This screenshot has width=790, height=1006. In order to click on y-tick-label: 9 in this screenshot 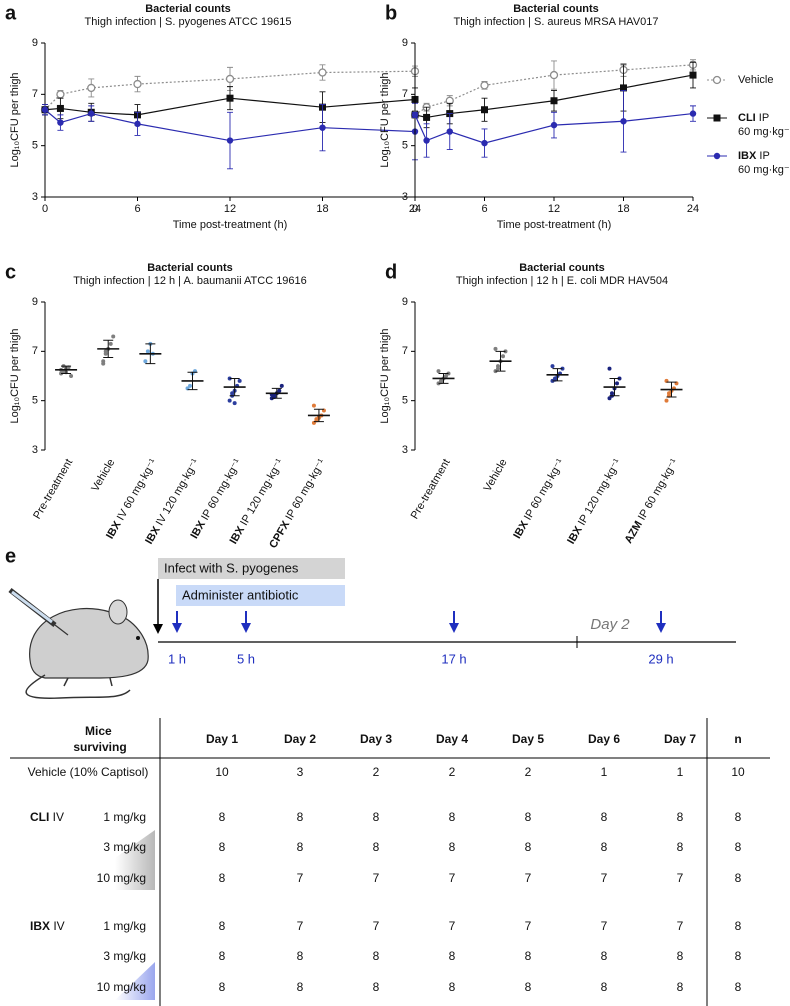, I will do `click(35, 302)`.